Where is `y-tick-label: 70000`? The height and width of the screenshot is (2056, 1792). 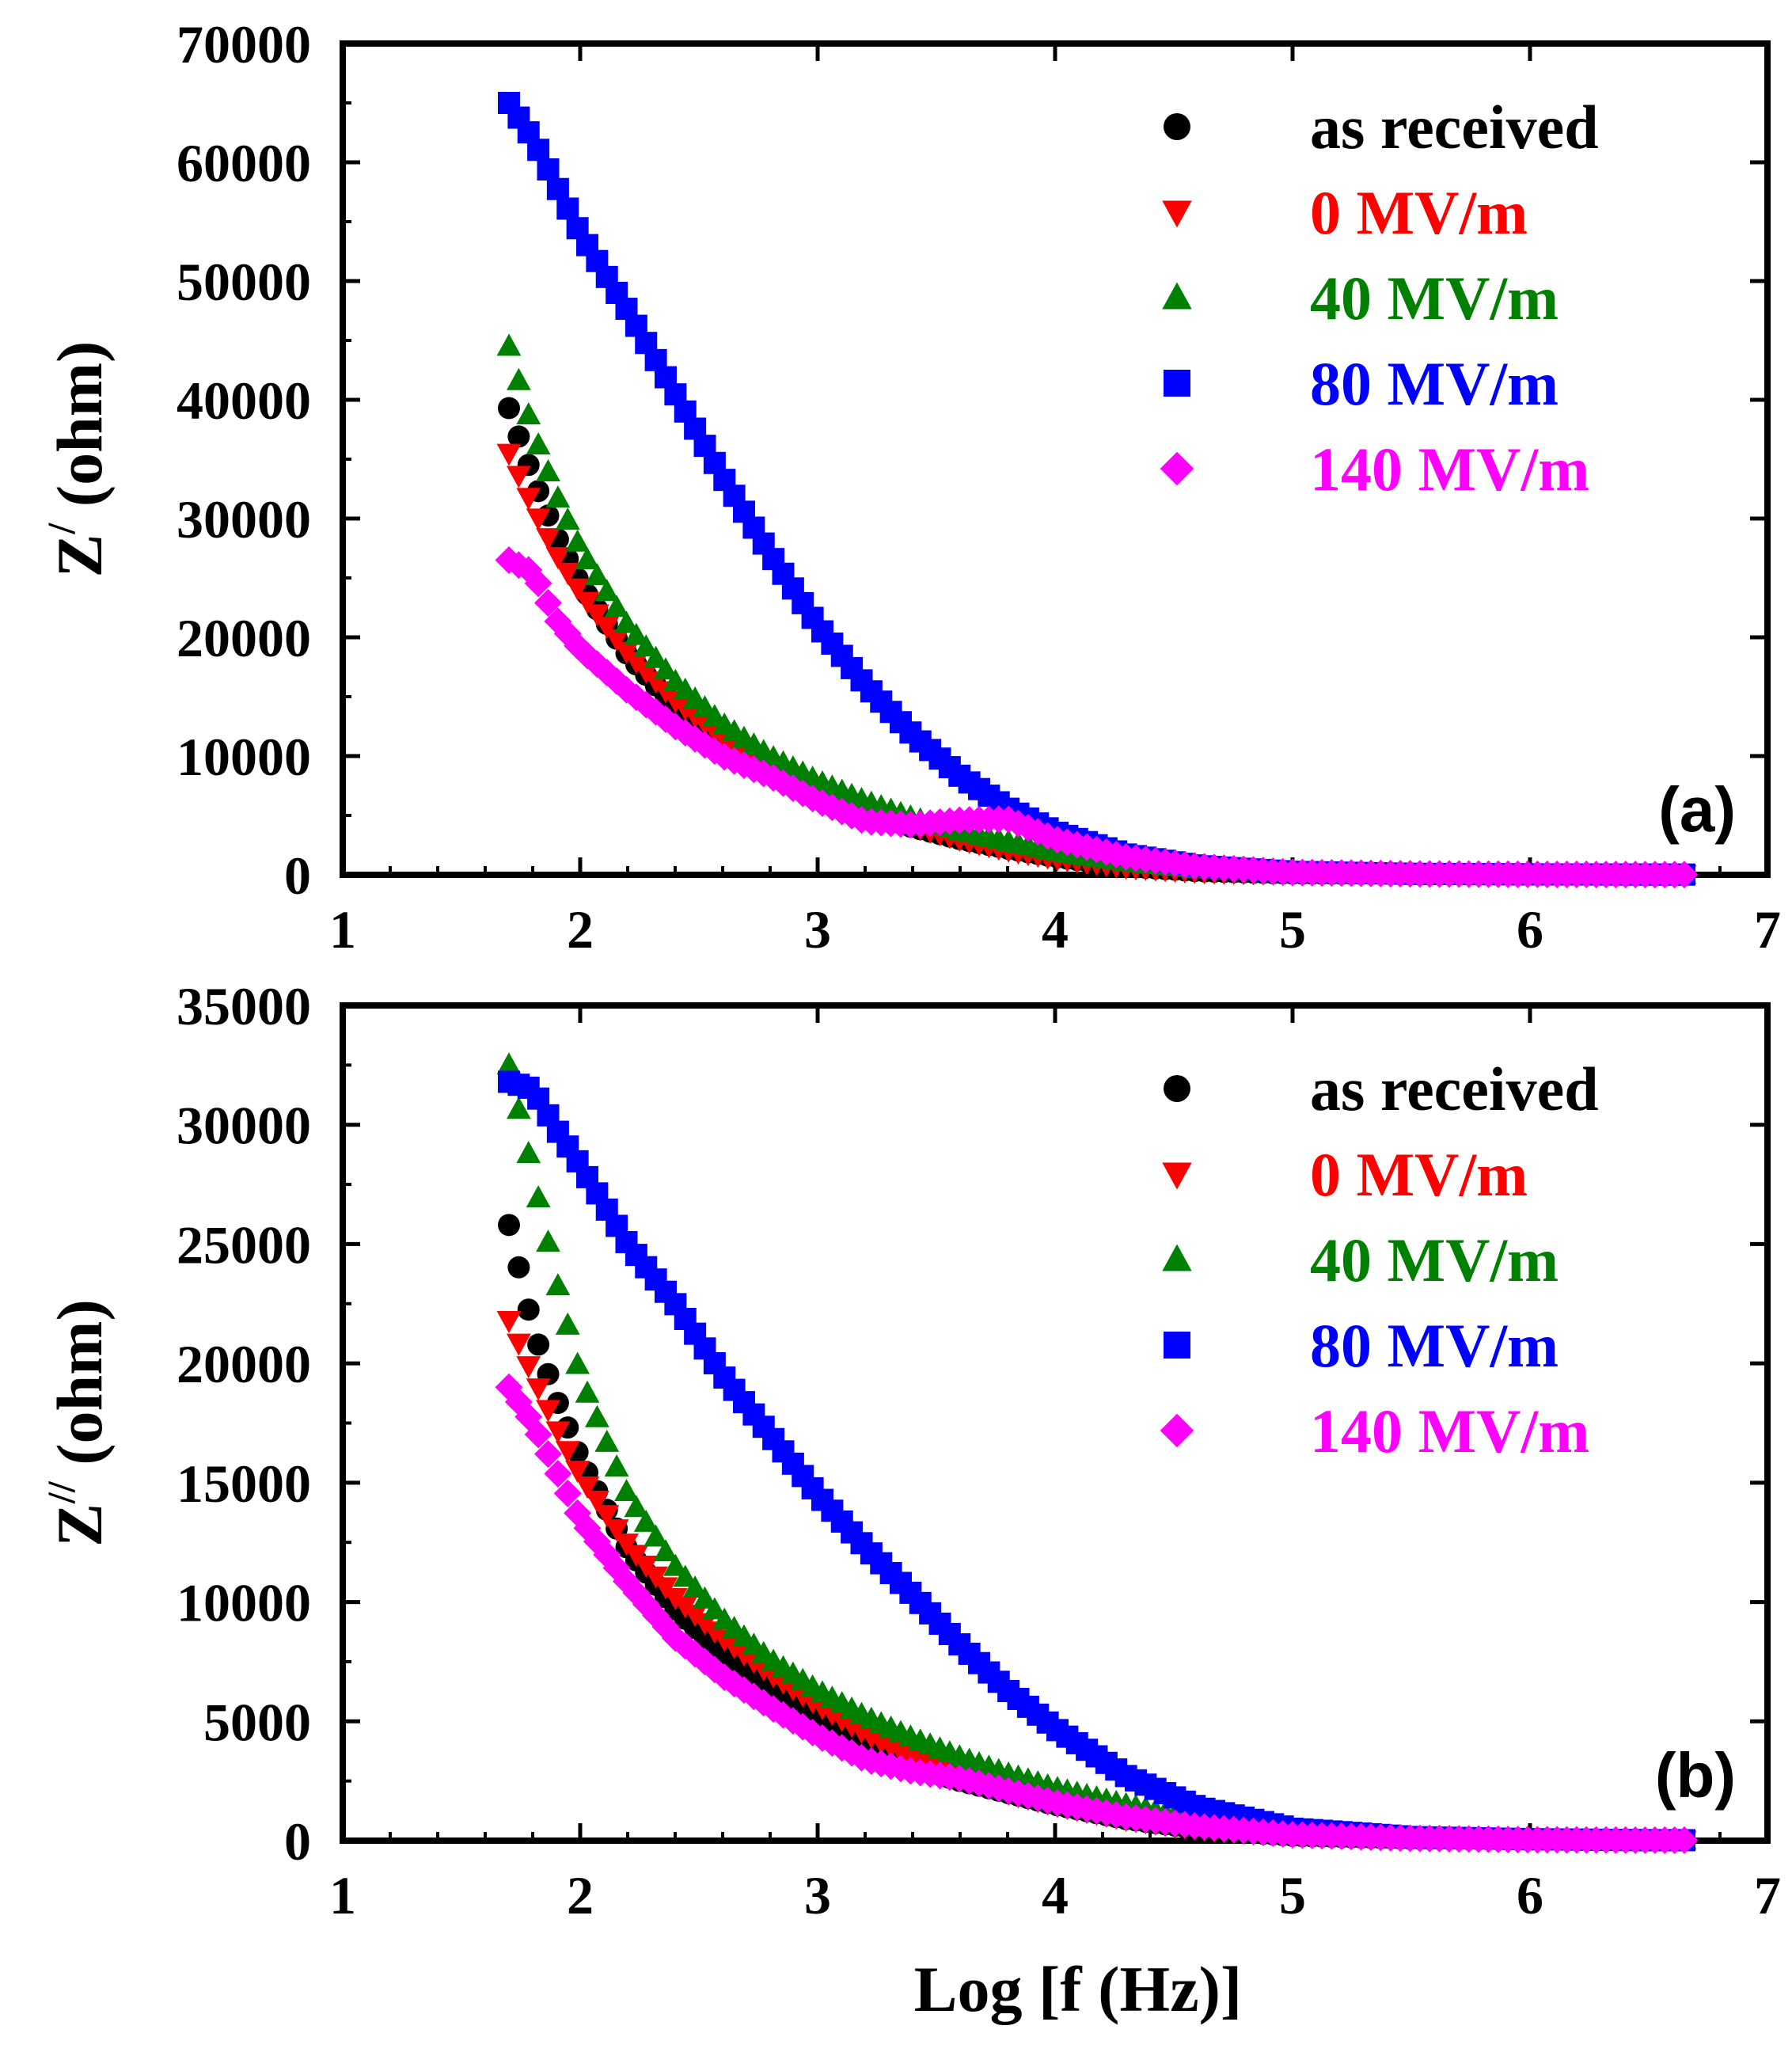
y-tick-label: 70000 is located at coordinates (244, 44).